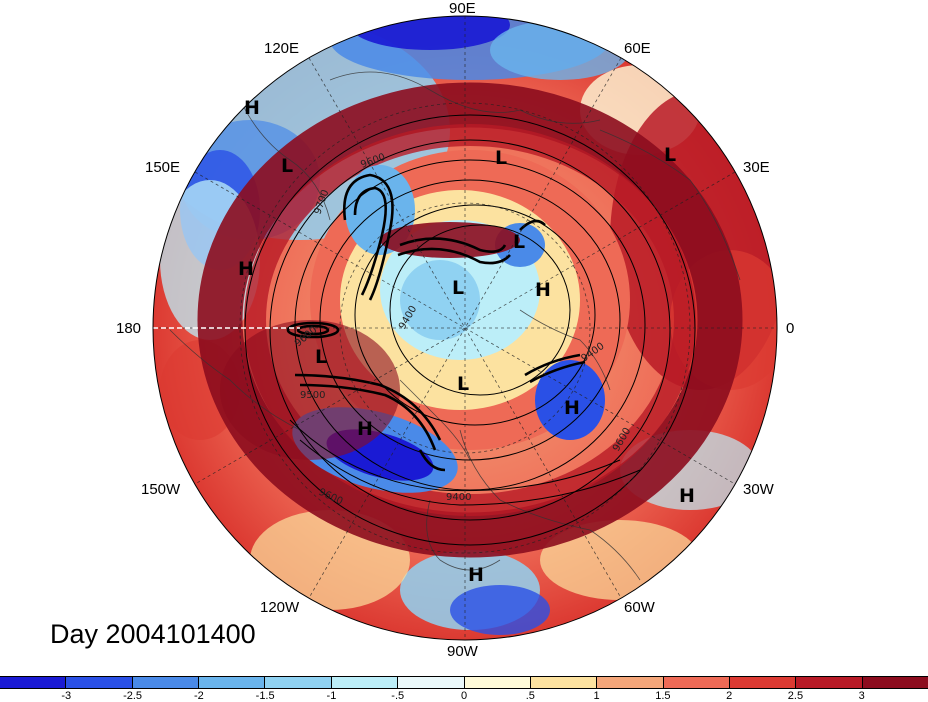  I want to click on colorbar-tick-label: -2.5, so click(133, 696).